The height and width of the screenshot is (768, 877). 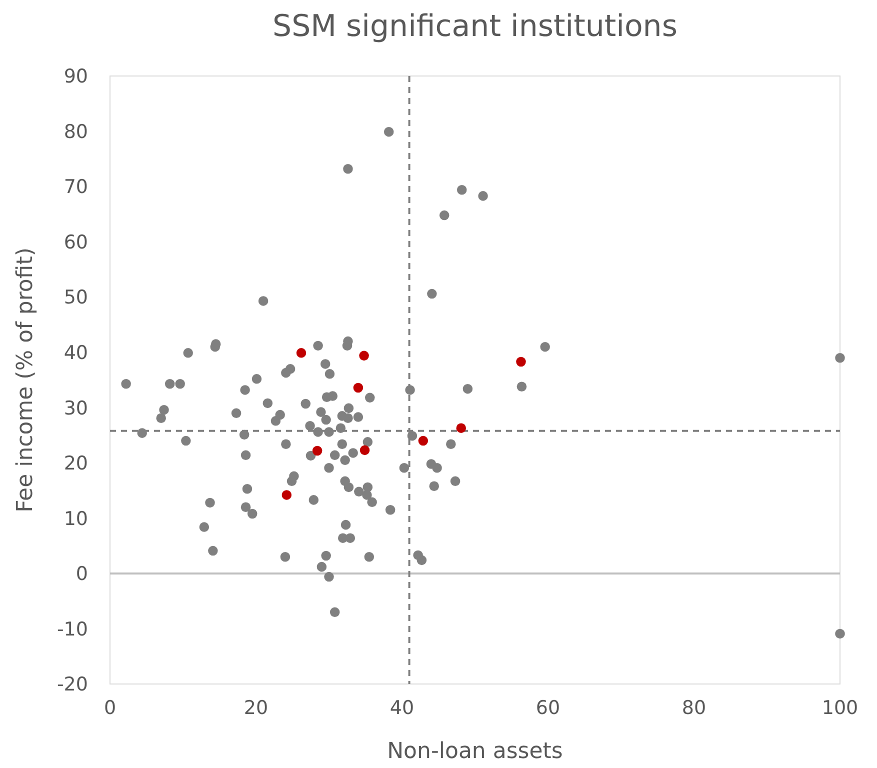 What do you see at coordinates (840, 708) in the screenshot?
I see `x-tick-label: 100` at bounding box center [840, 708].